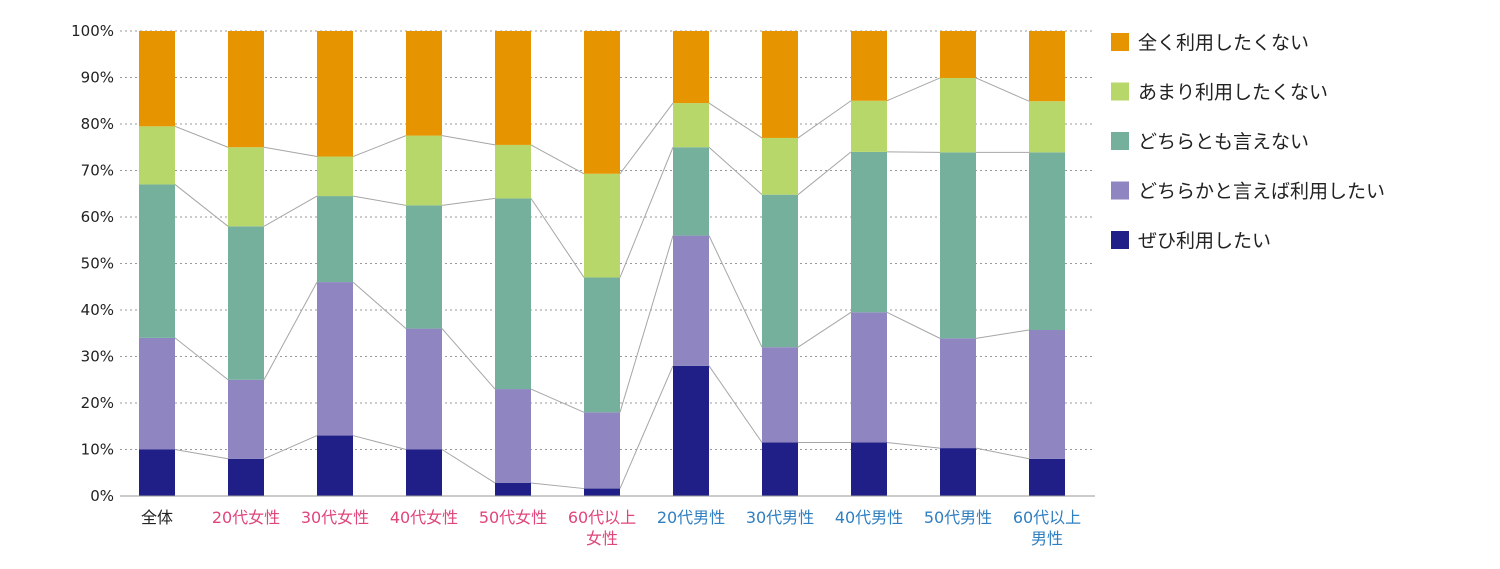  What do you see at coordinates (246, 517) in the screenshot?
I see `x-category-label: 20代女性` at bounding box center [246, 517].